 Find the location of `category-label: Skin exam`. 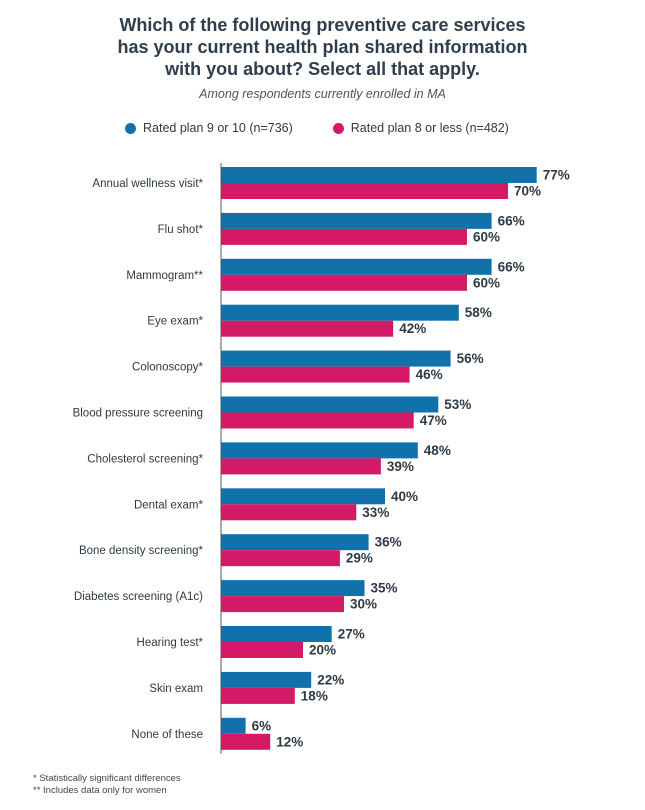

category-label: Skin exam is located at coordinates (176, 689).